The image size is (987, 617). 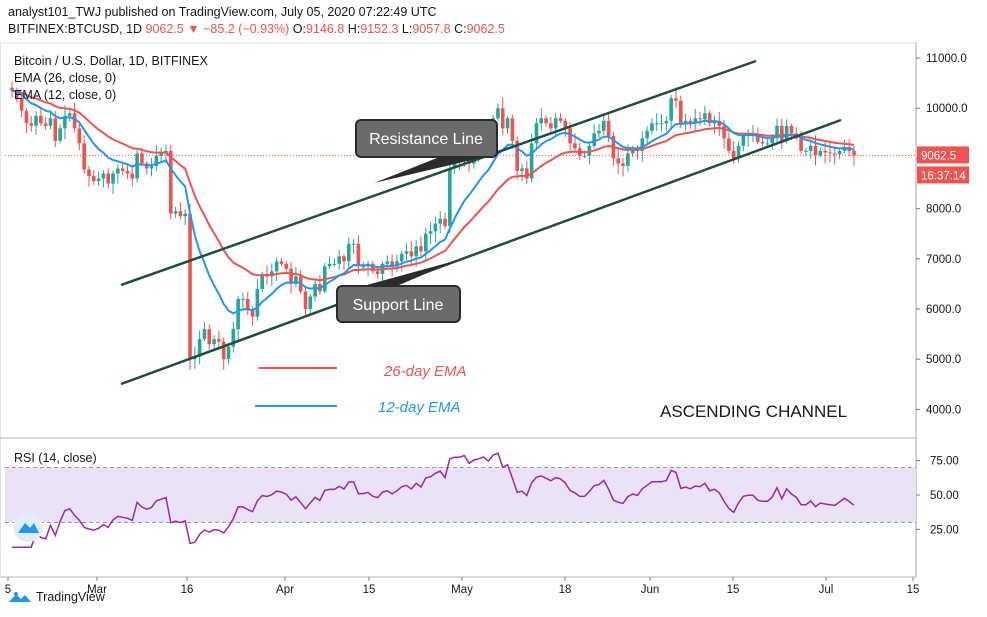 What do you see at coordinates (943, 260) in the screenshot?
I see `y-tick-label: 7000.0` at bounding box center [943, 260].